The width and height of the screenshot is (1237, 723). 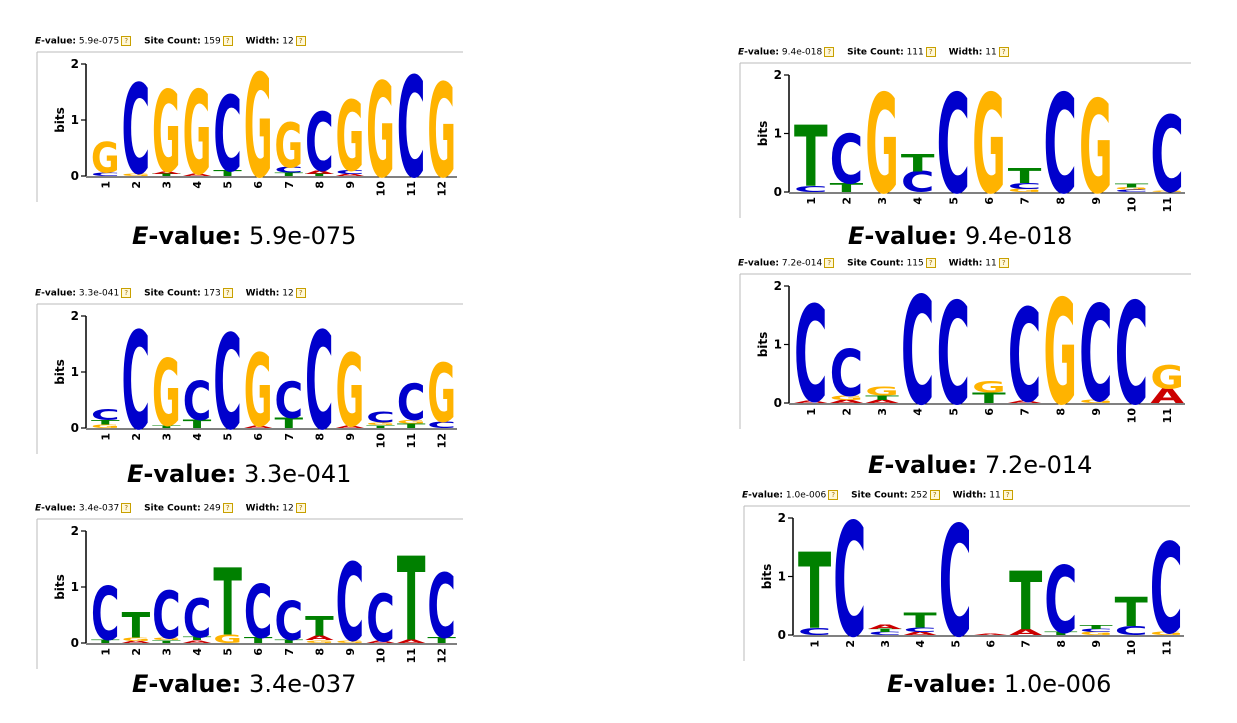 I want to click on evalue-small: 7.2e-014, so click(x=802, y=263).